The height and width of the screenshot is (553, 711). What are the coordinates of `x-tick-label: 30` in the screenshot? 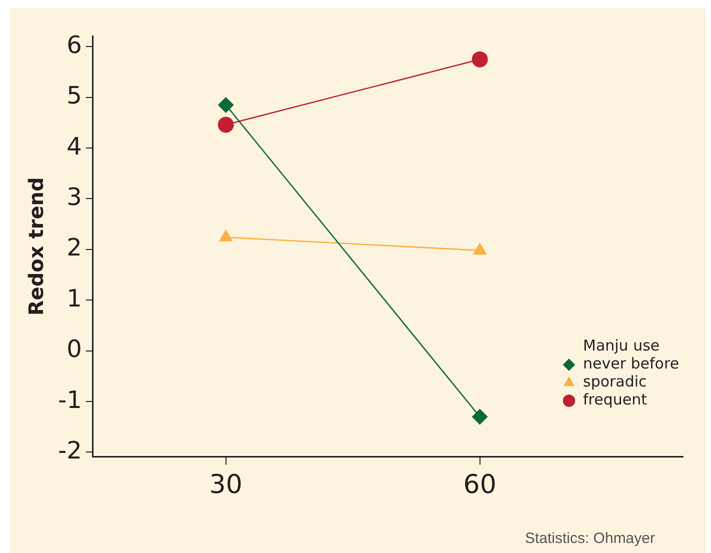 It's located at (225, 485).